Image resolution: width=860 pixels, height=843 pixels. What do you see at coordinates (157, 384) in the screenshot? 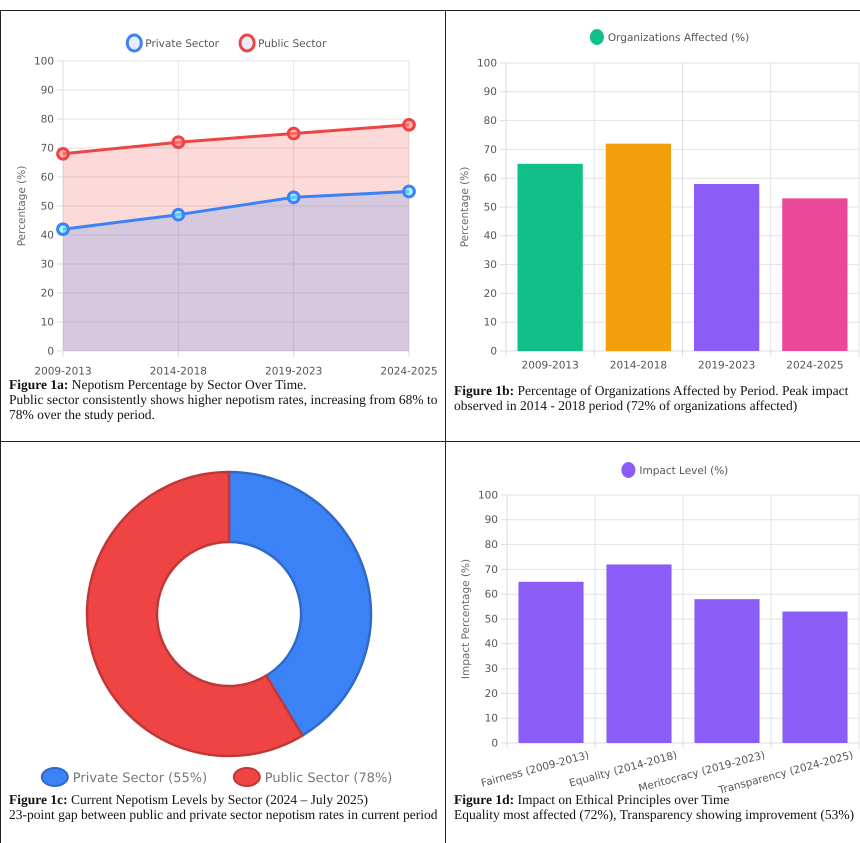
I see `caption: Figure 1a: Nepotism Percentage by Sector Over Time.` at bounding box center [157, 384].